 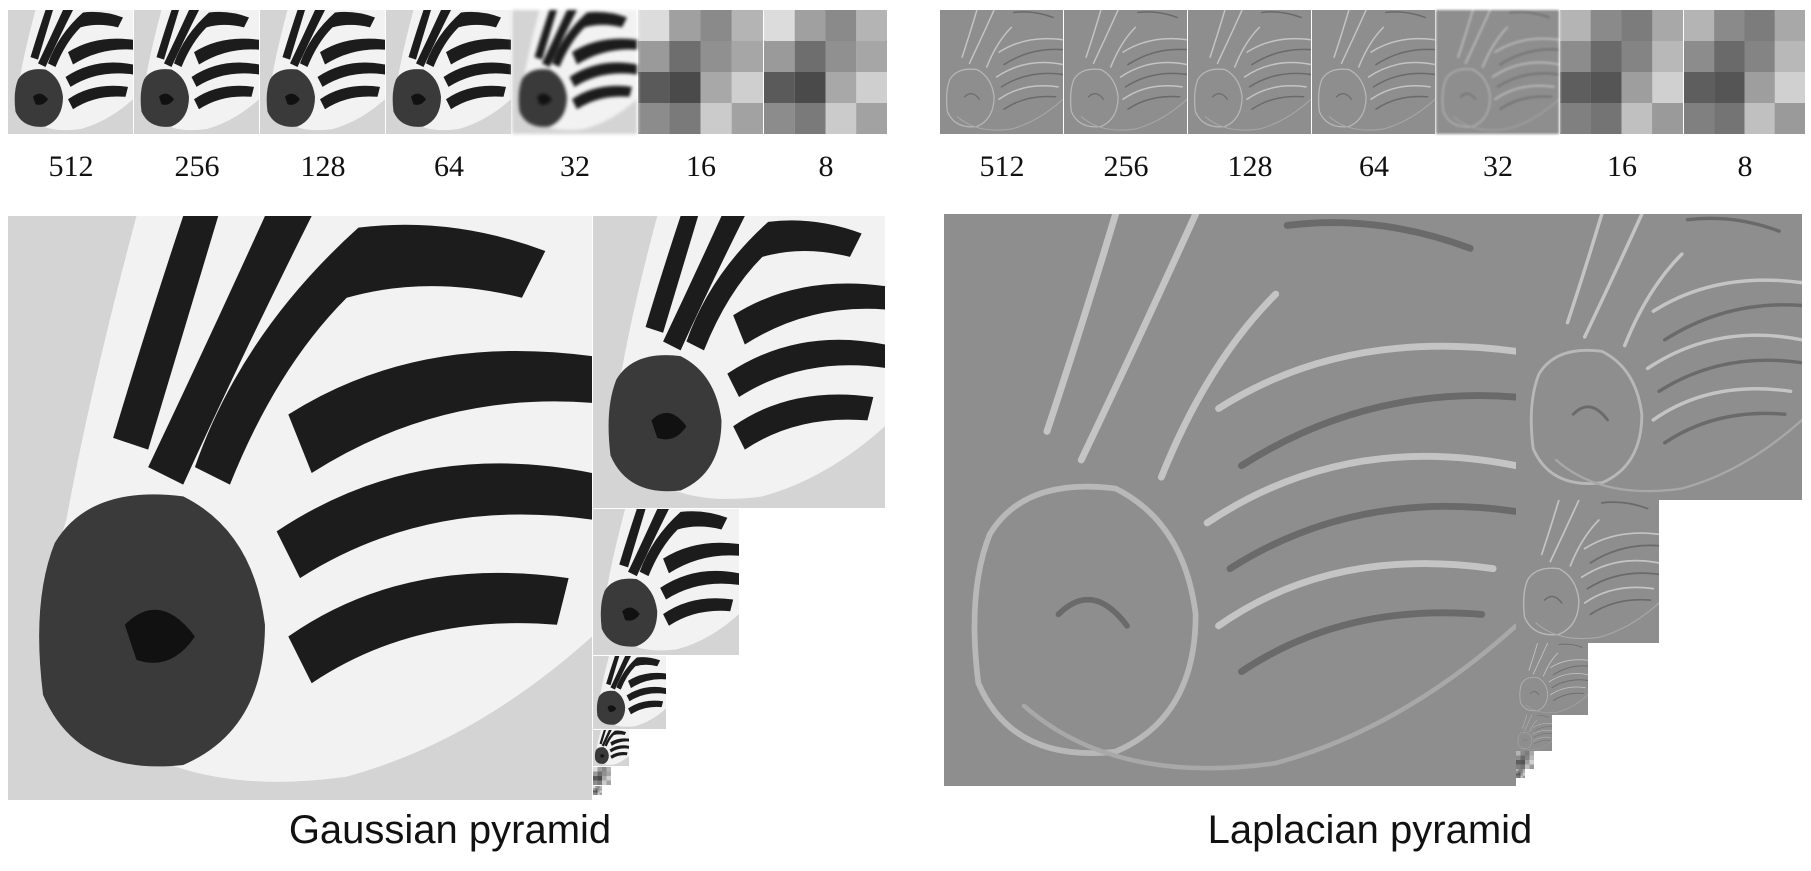 What do you see at coordinates (1126, 166) in the screenshot?
I see `laplacian-size-label: 256` at bounding box center [1126, 166].